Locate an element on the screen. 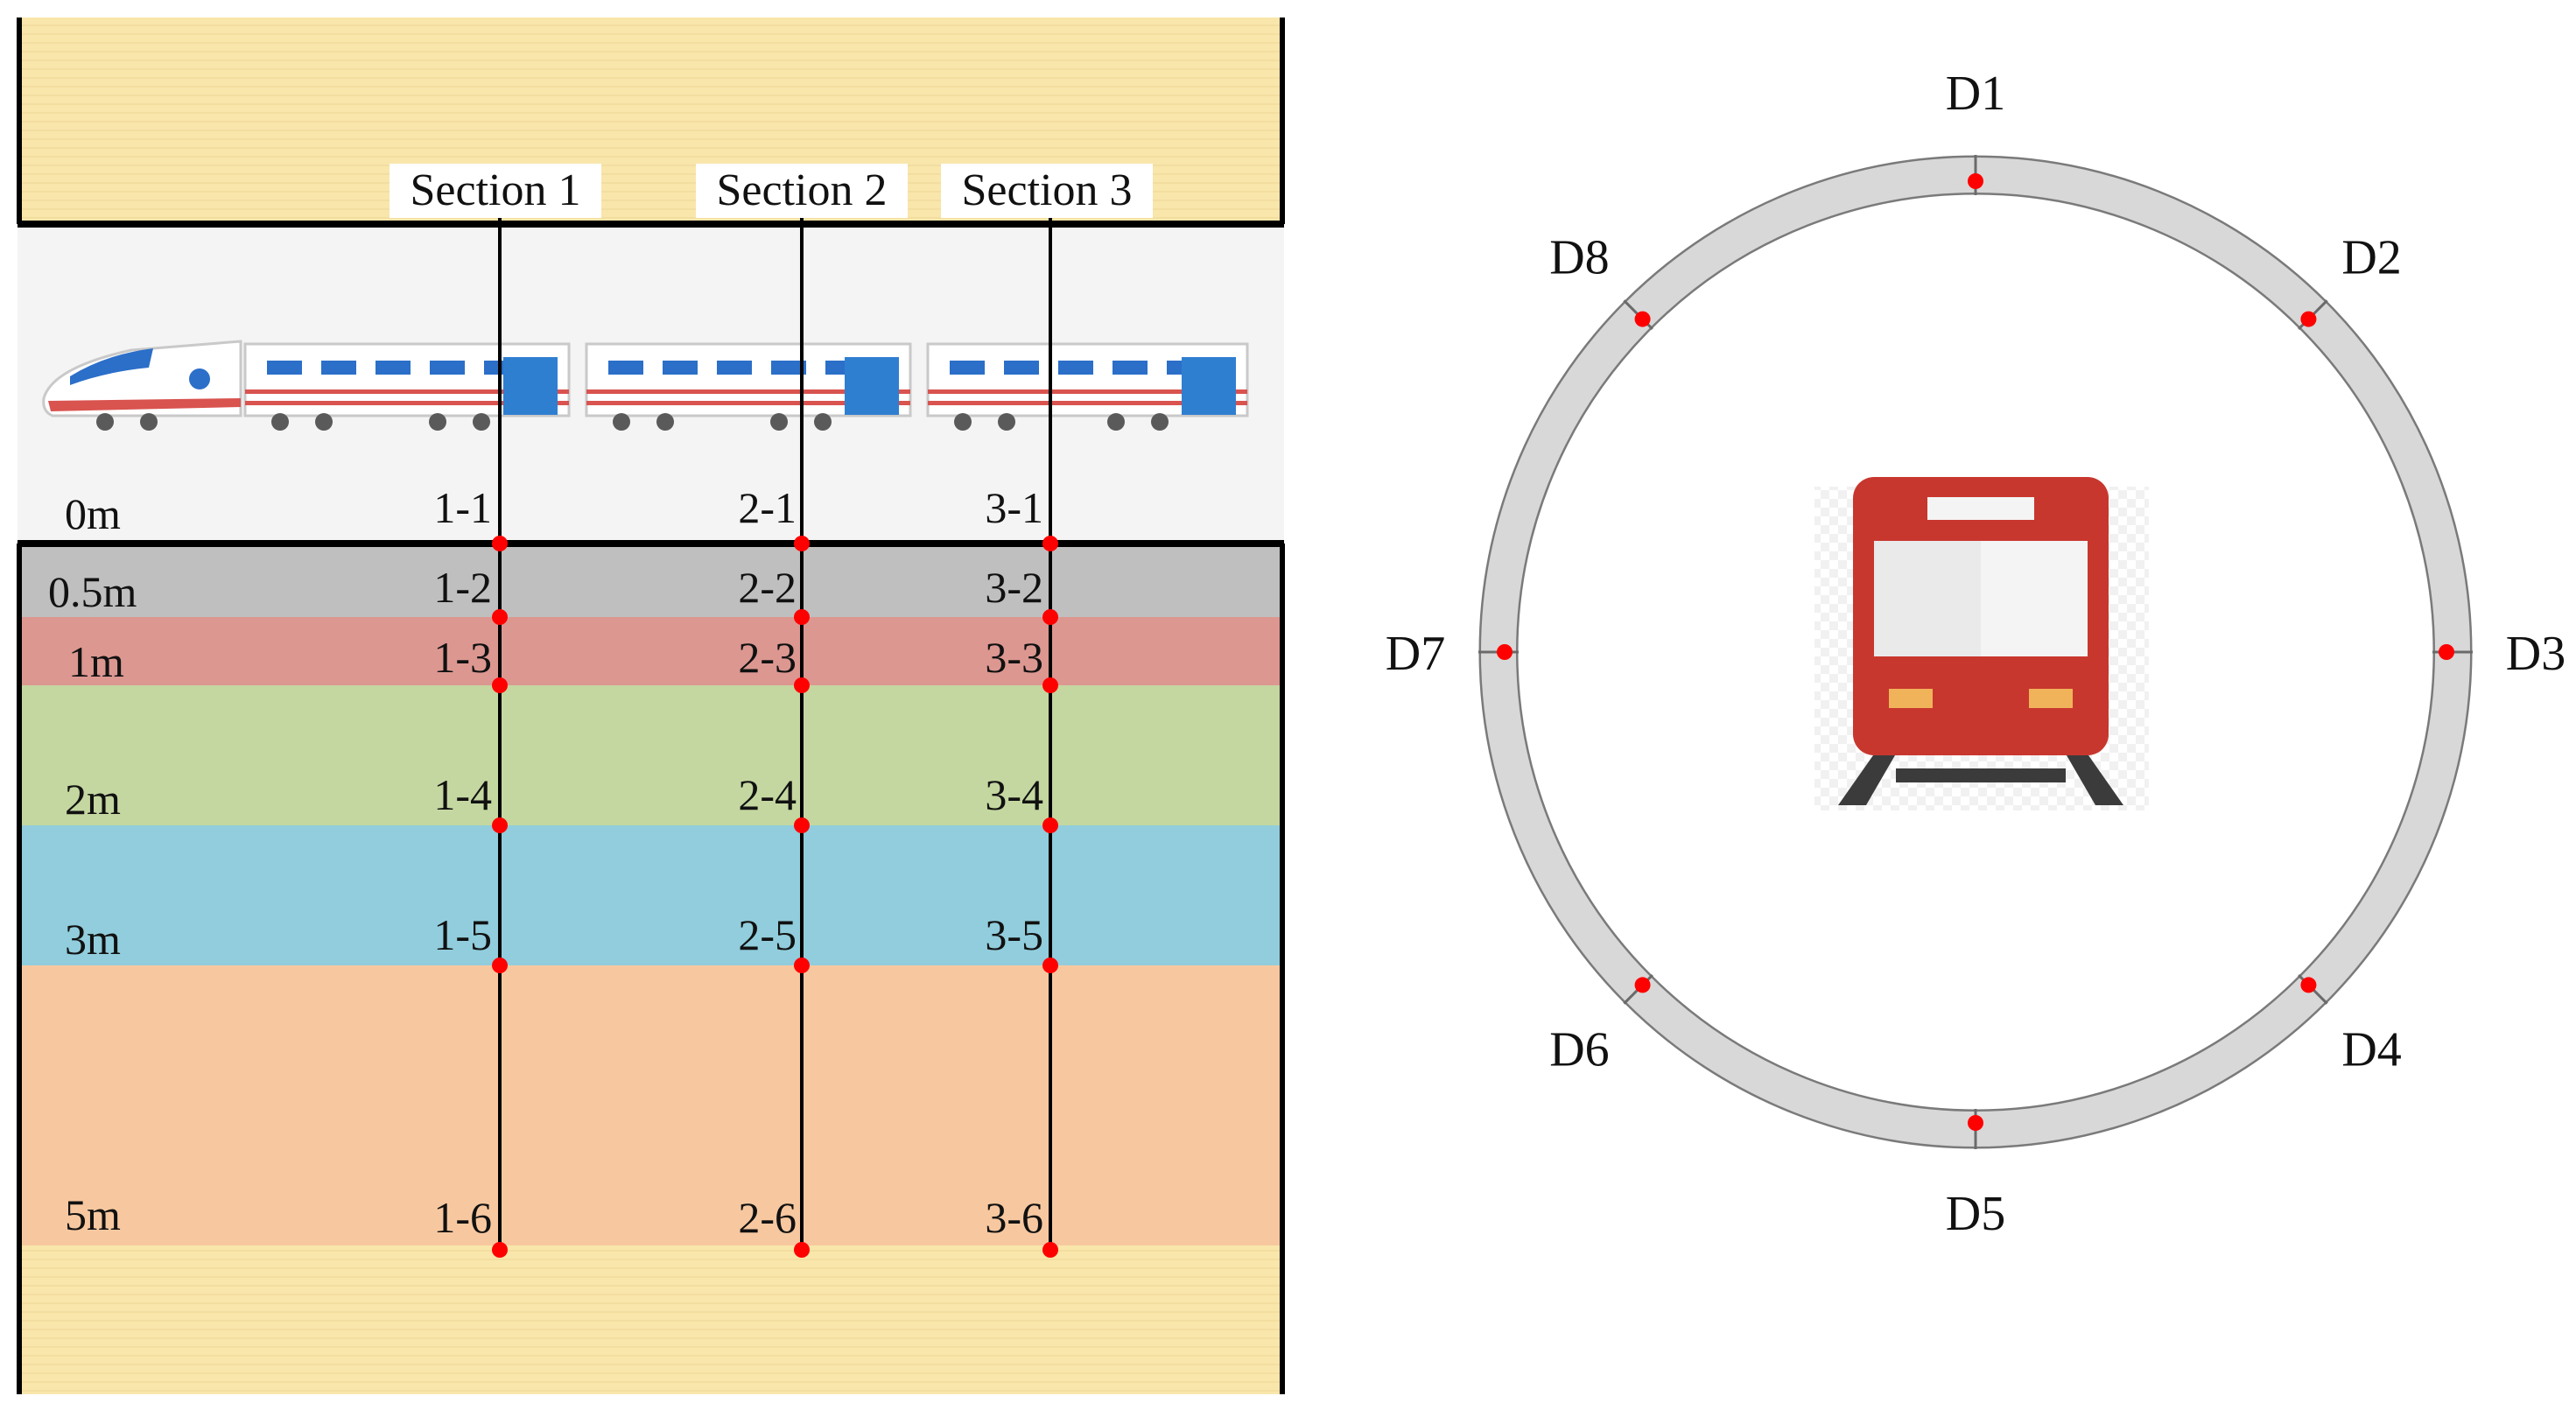 The height and width of the screenshot is (1410, 2576). section-1-label: Section 1 is located at coordinates (496, 190).